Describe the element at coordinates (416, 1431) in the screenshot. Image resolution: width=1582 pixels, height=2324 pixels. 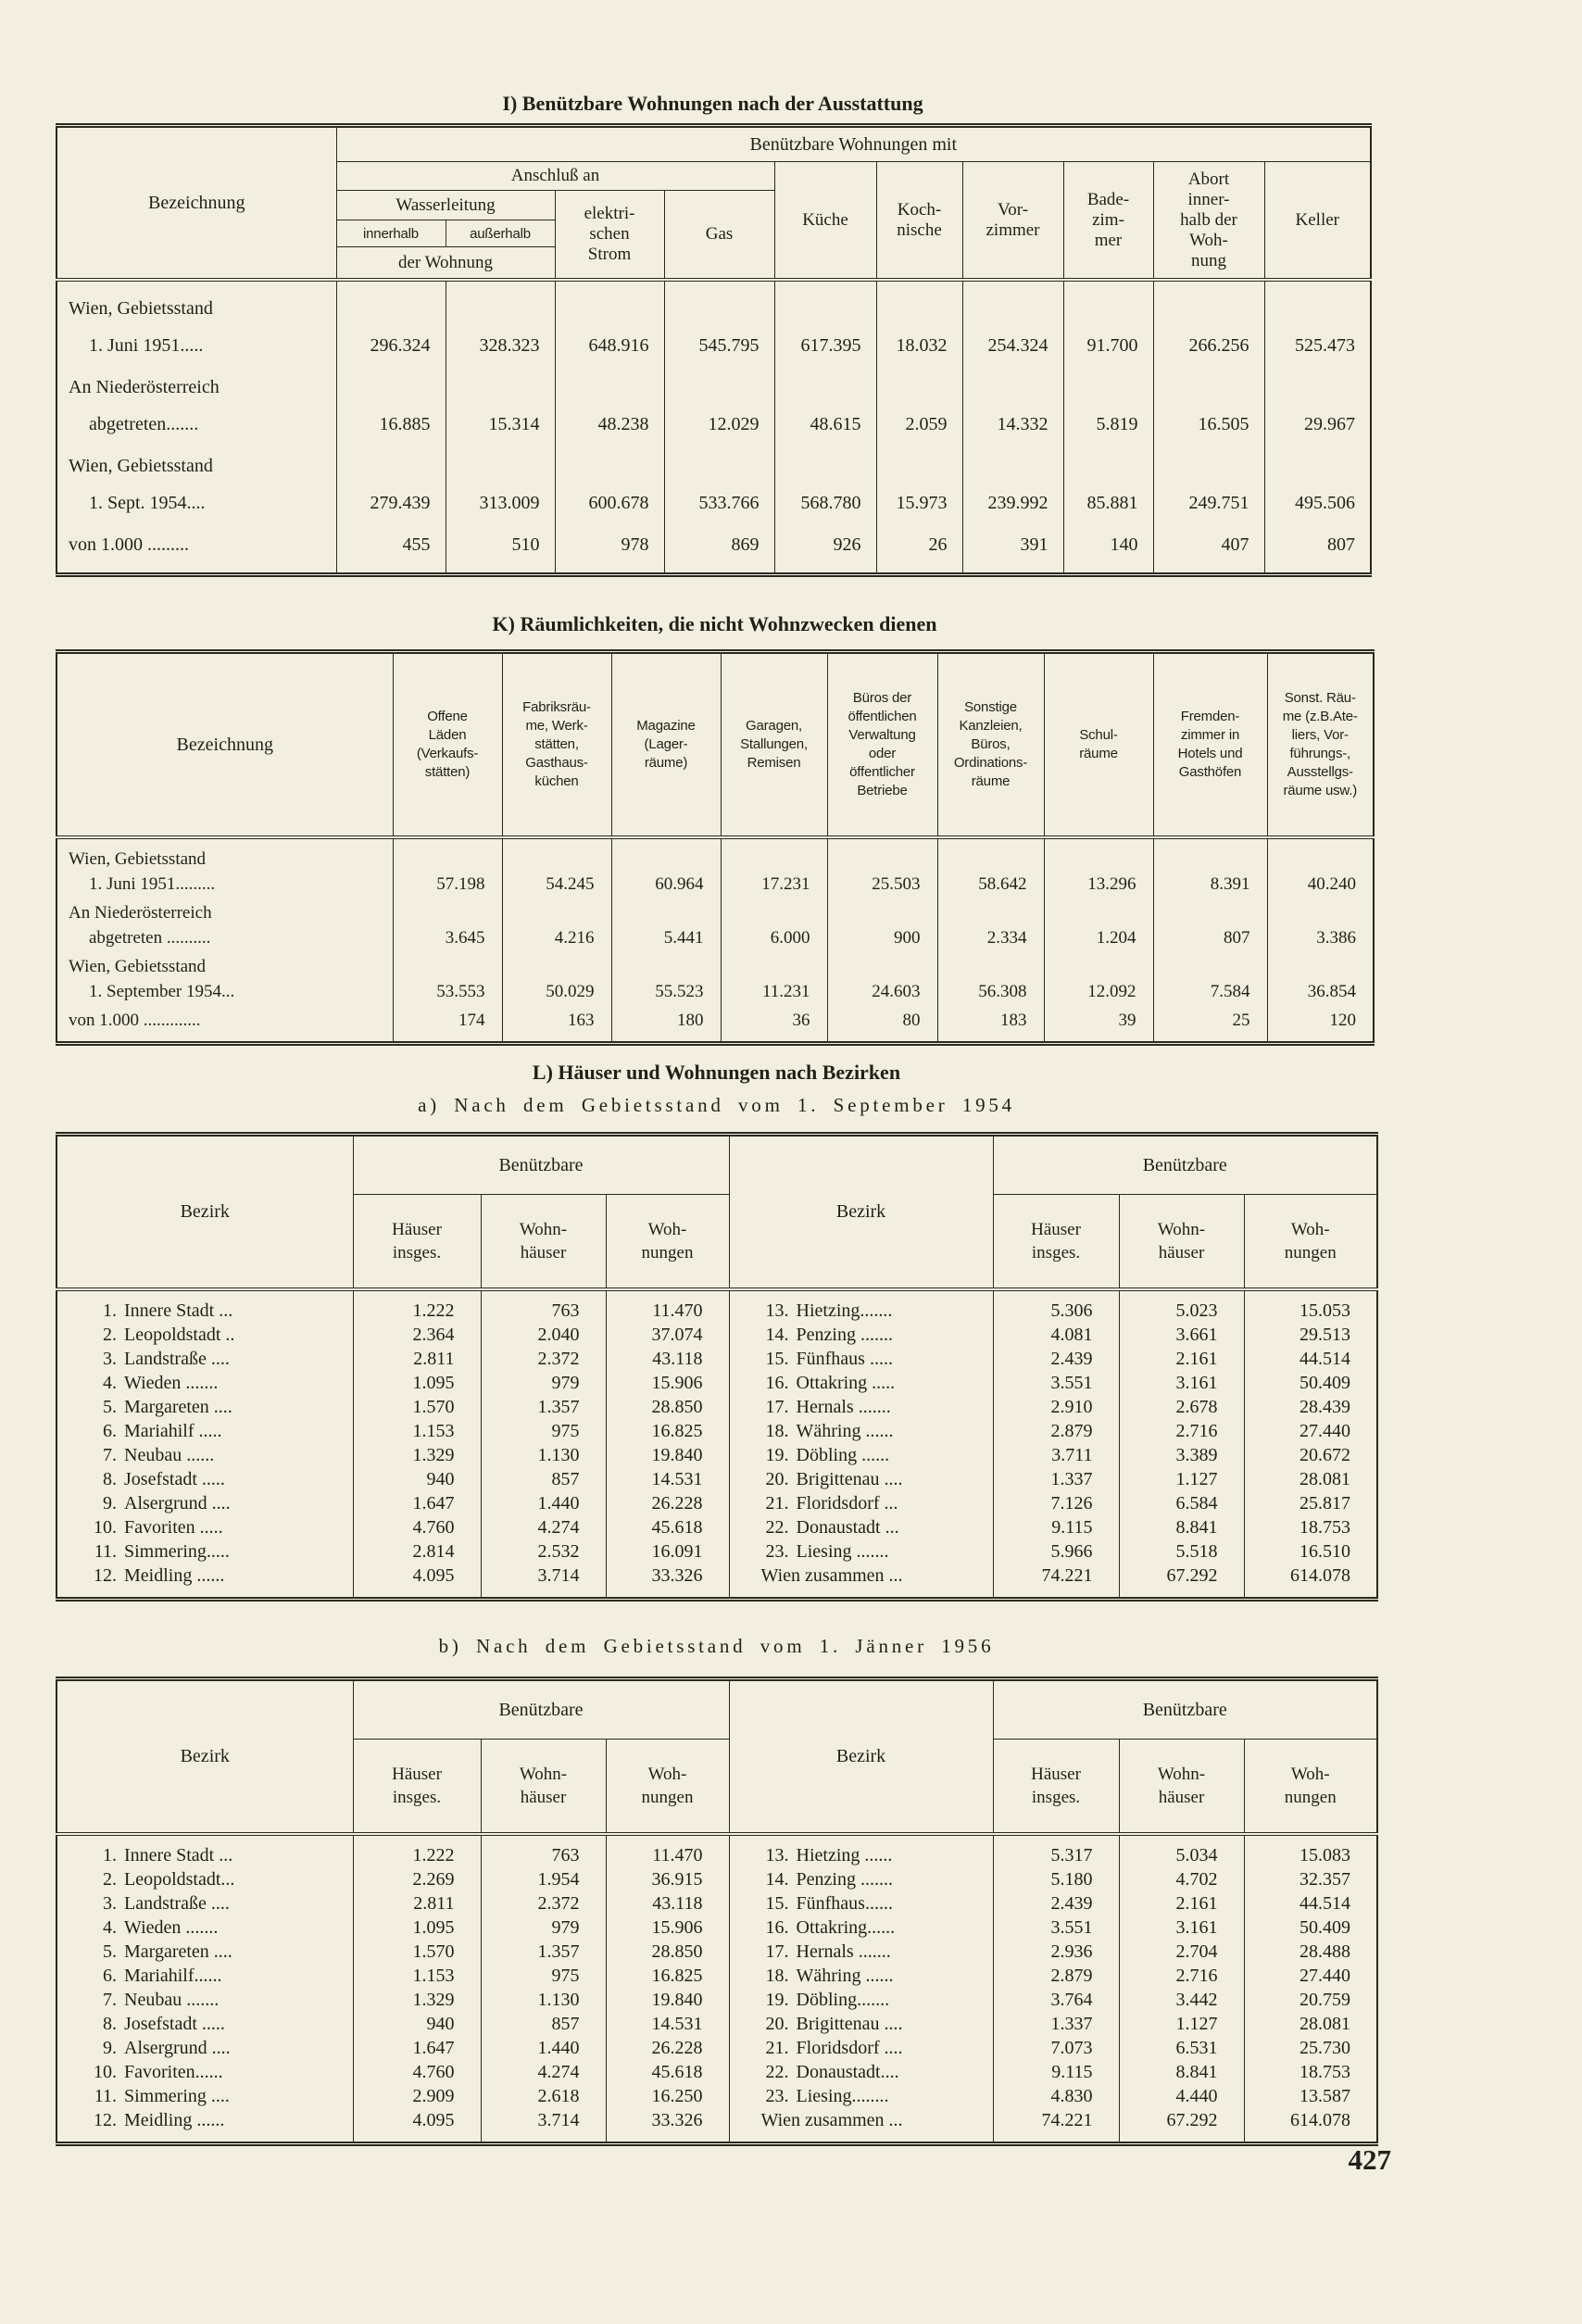
I see `value-cell: 1.153` at that location.